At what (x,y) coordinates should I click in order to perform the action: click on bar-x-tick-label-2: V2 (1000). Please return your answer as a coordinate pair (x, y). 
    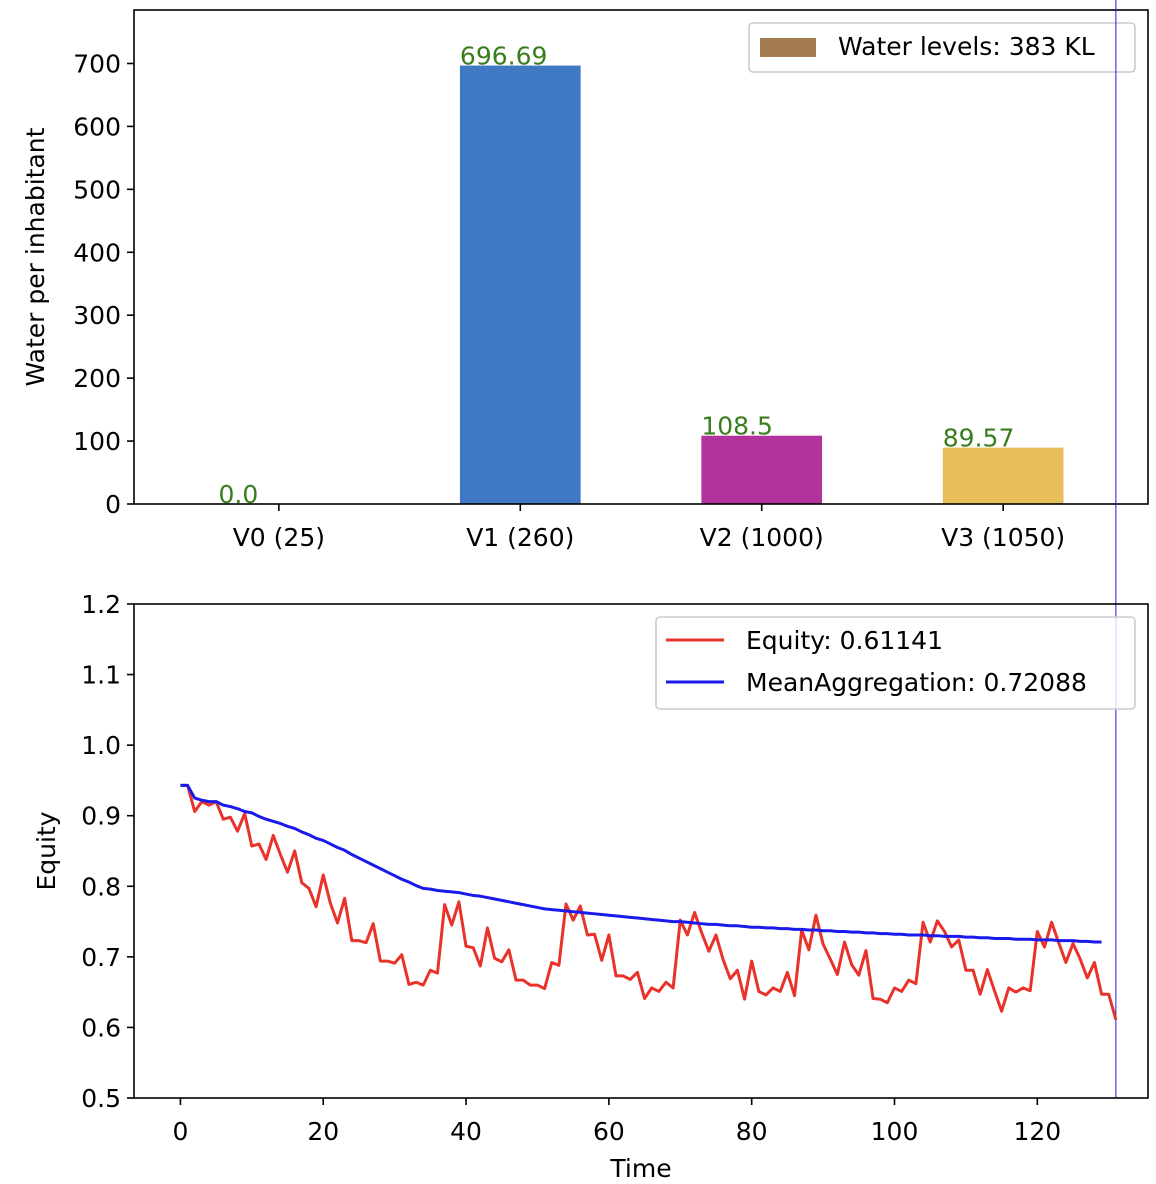
    Looking at the image, I should click on (762, 537).